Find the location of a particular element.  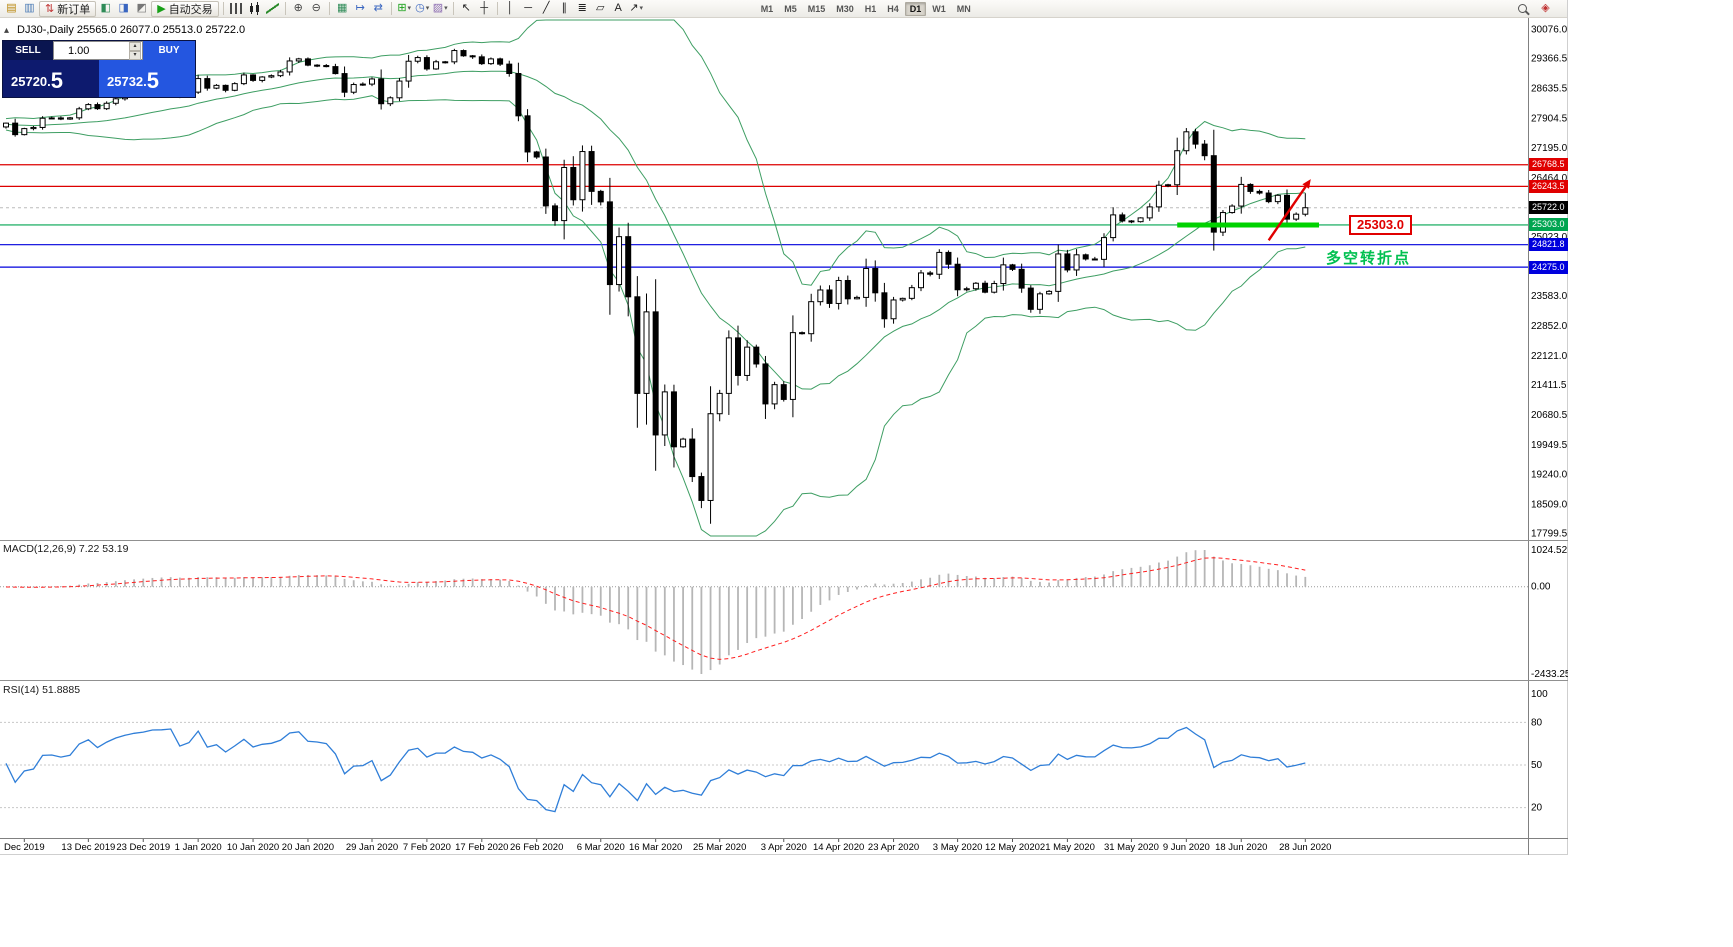

text-icon: A is located at coordinates (618, 8).